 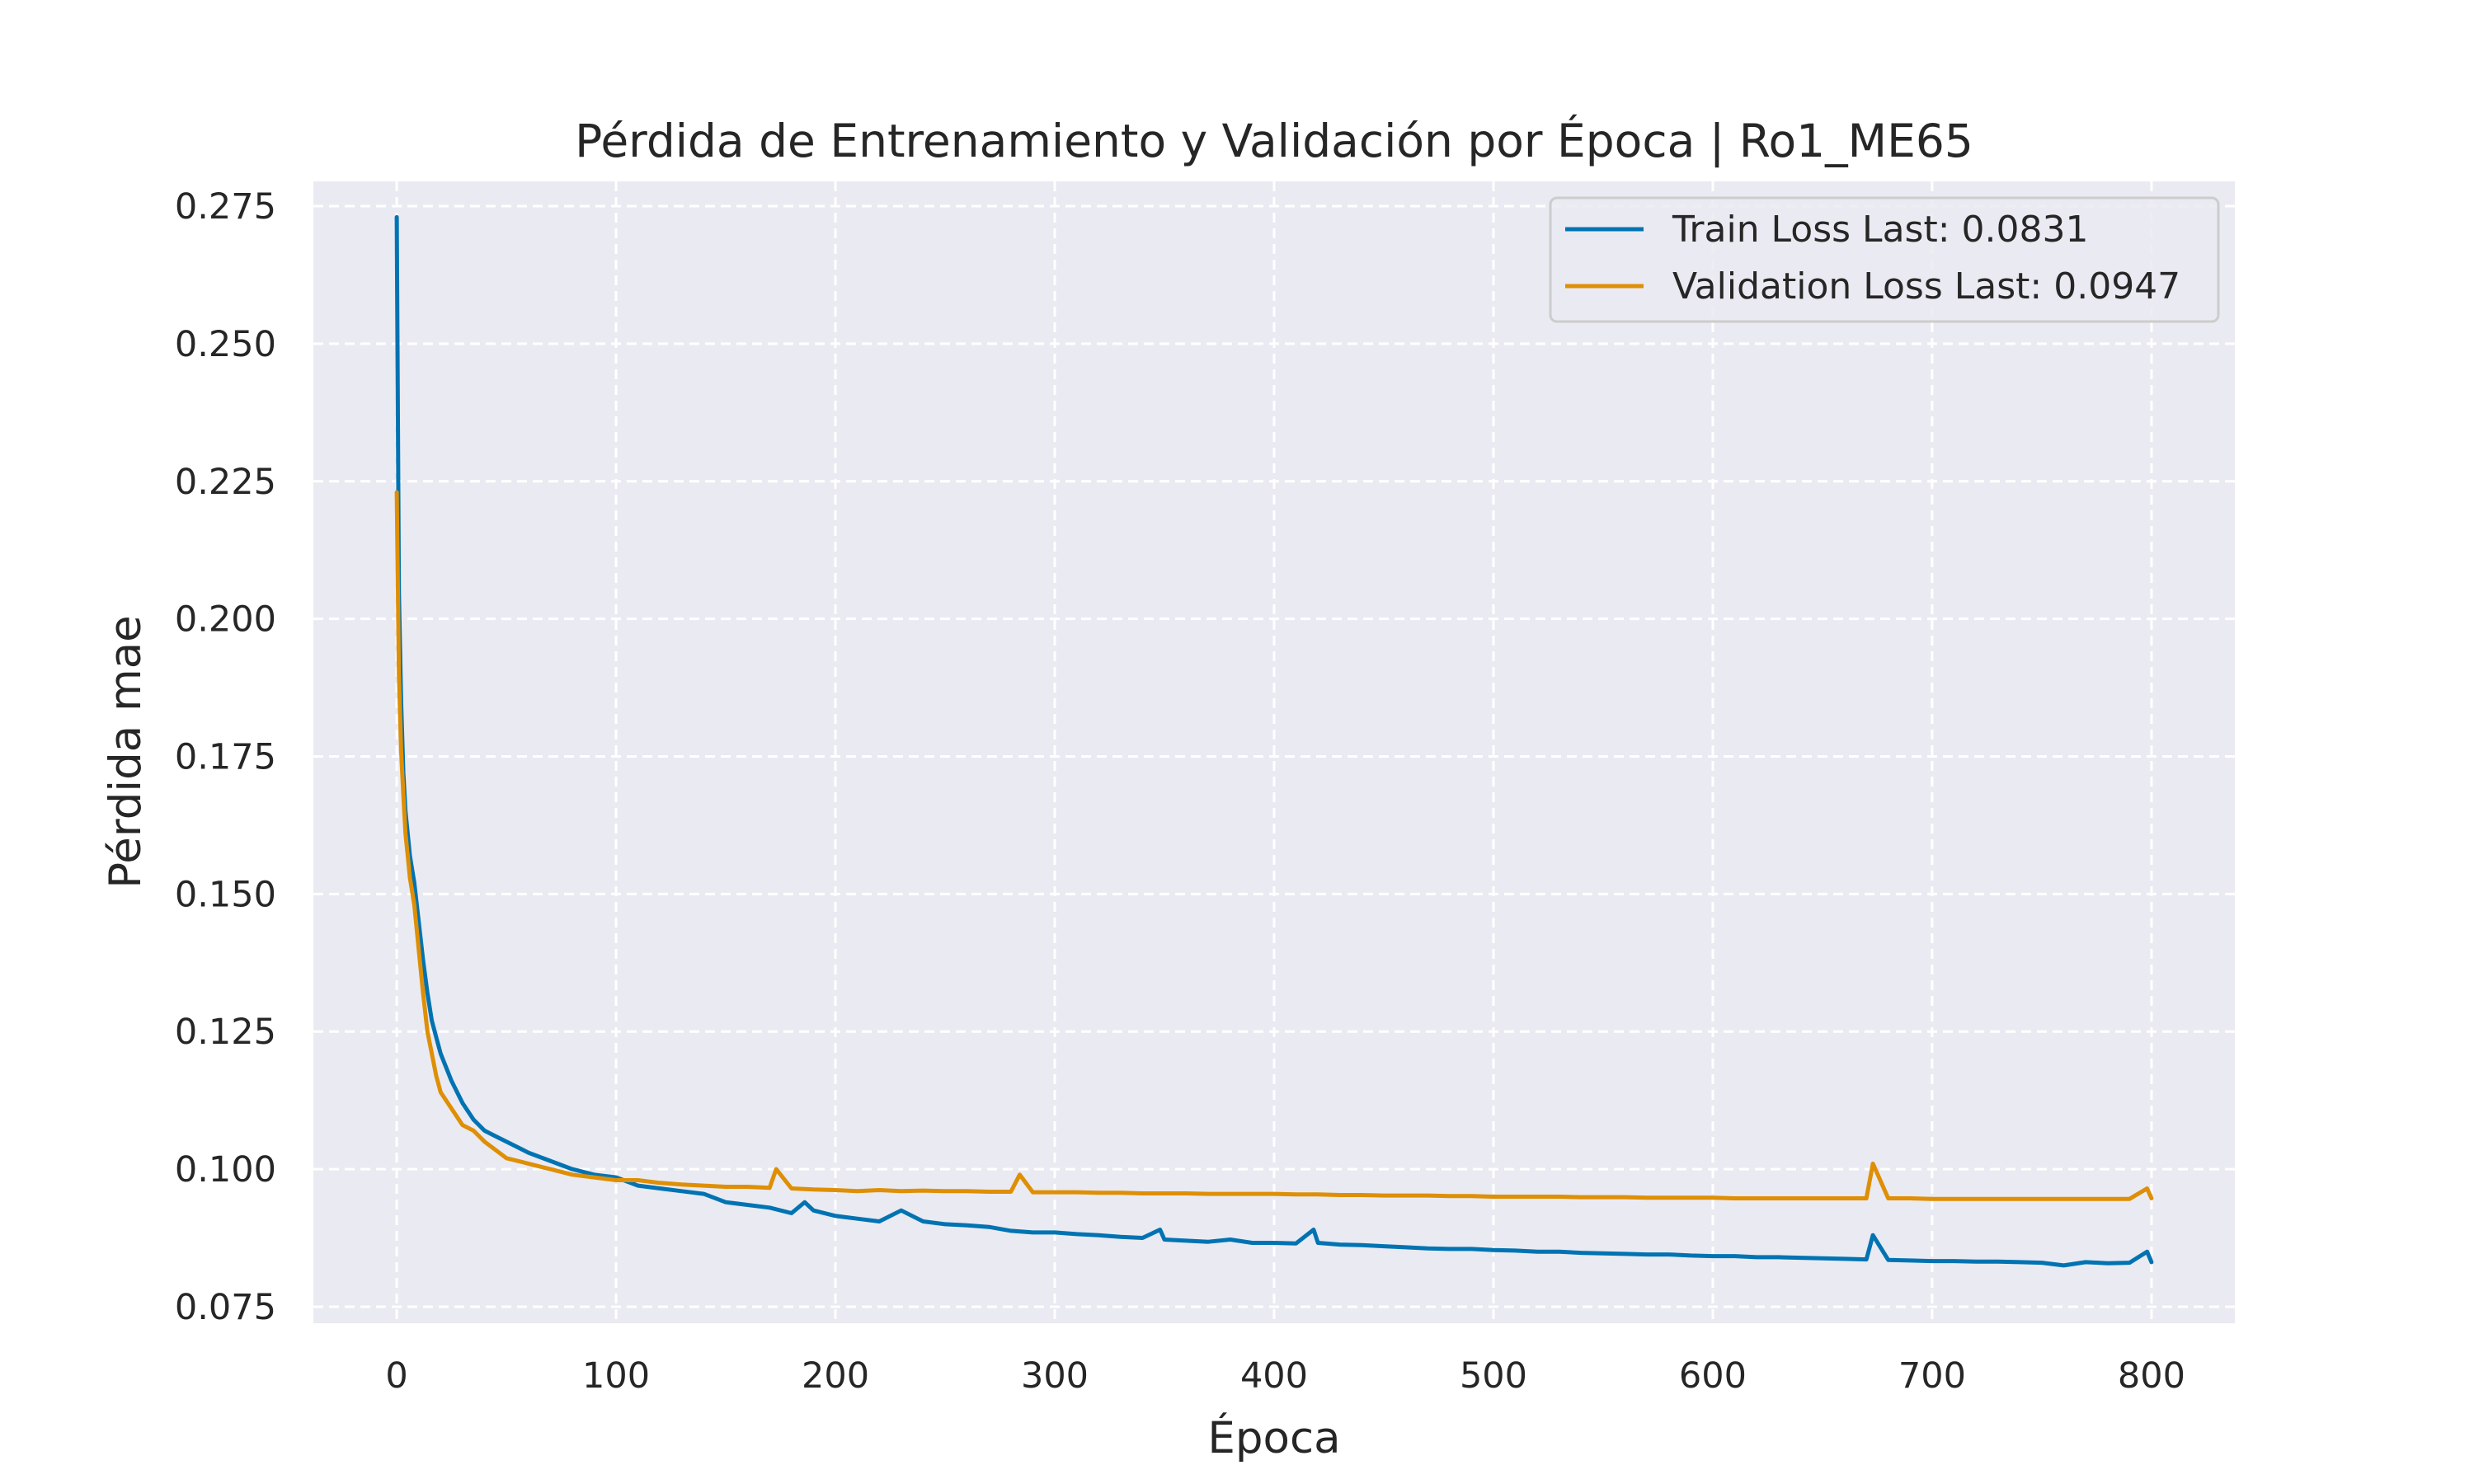 I want to click on y-tick-label: 0.150, so click(x=225, y=894).